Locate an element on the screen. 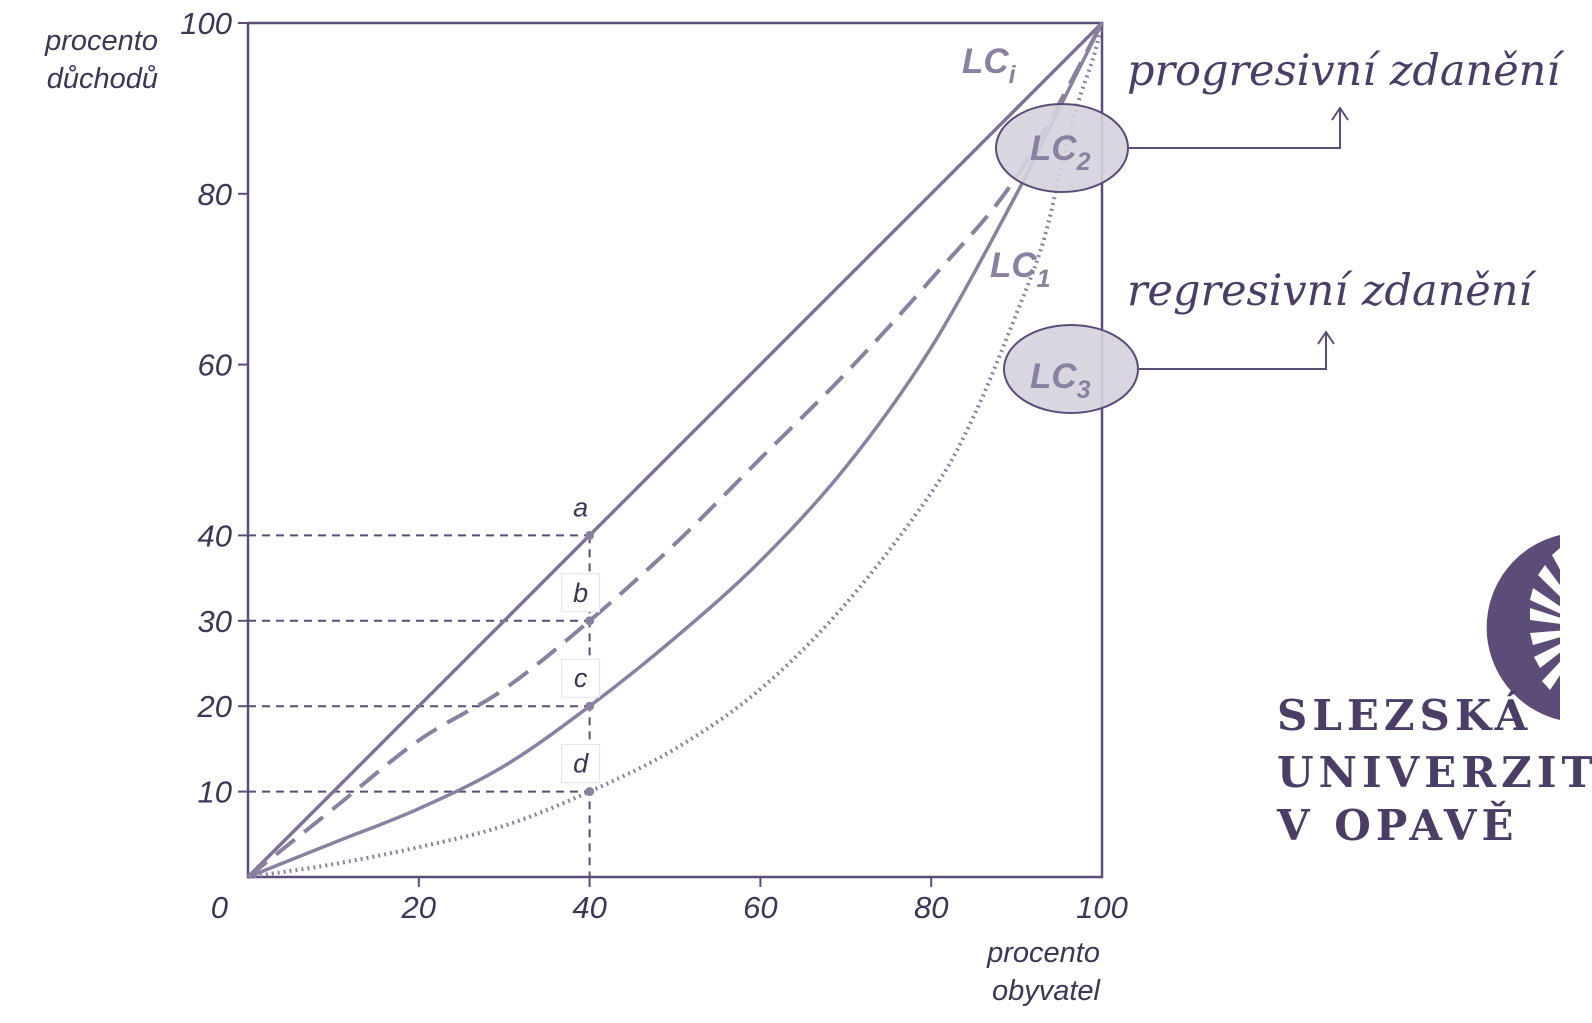  x-axis-title-line-1: procento is located at coordinates (1043, 953).